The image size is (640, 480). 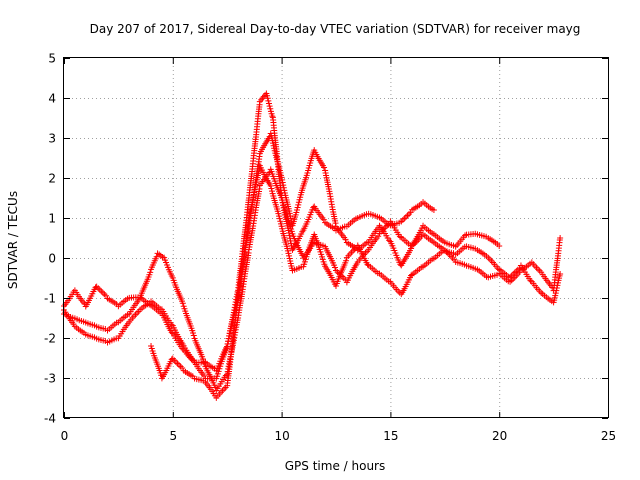 I want to click on y-tick-label: -1, so click(x=50, y=299).